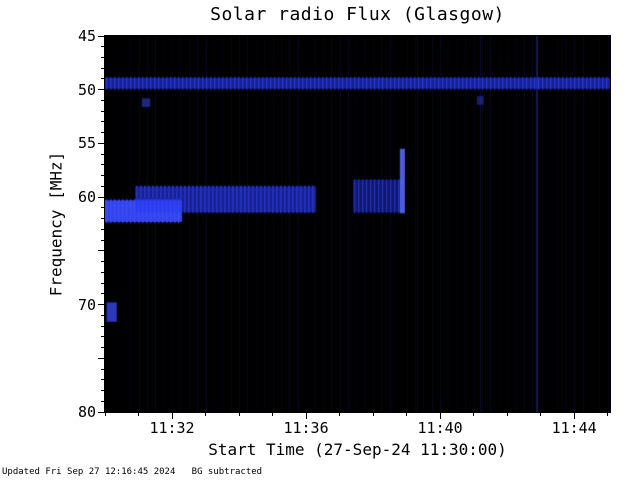  What do you see at coordinates (357, 14) in the screenshot?
I see `chart-title: Solar radio Flux (Glasgow)` at bounding box center [357, 14].